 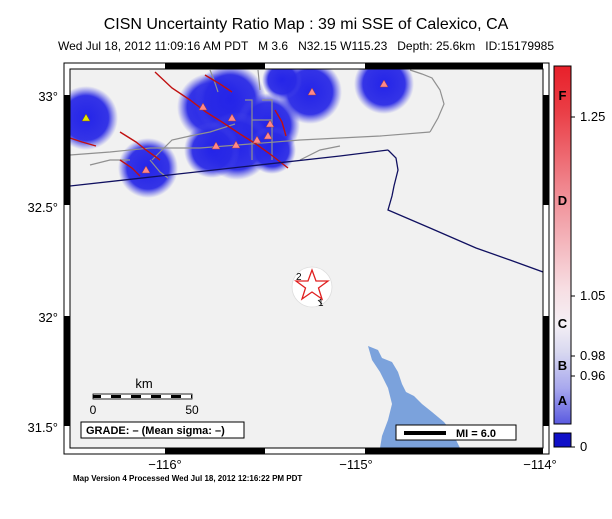 What do you see at coordinates (592, 295) in the screenshot?
I see `colorbar-value-1-05: 1.05` at bounding box center [592, 295].